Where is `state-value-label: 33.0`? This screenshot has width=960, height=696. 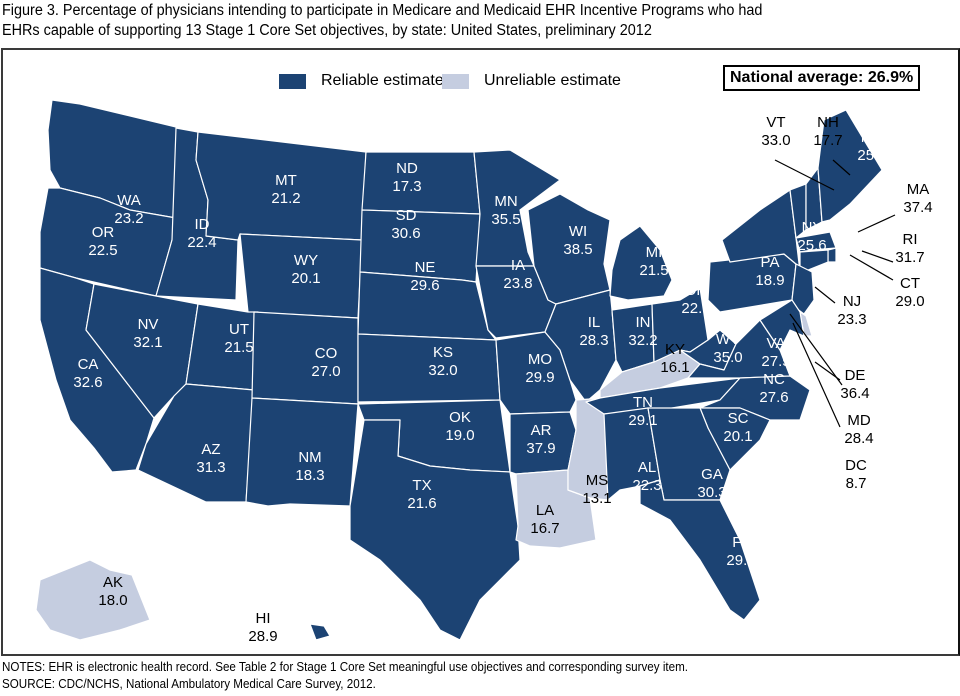
state-value-label: 33.0 is located at coordinates (775, 140).